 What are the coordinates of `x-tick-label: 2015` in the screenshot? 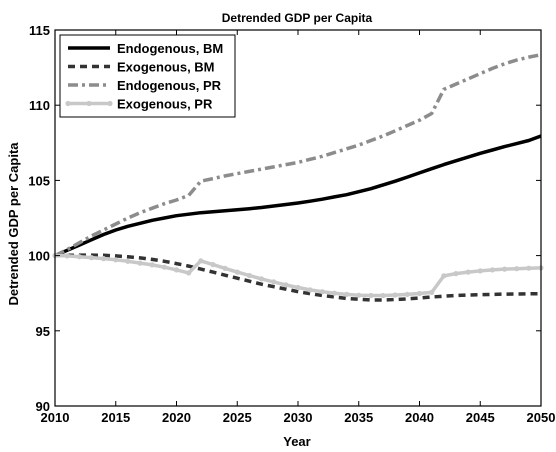 It's located at (115, 417).